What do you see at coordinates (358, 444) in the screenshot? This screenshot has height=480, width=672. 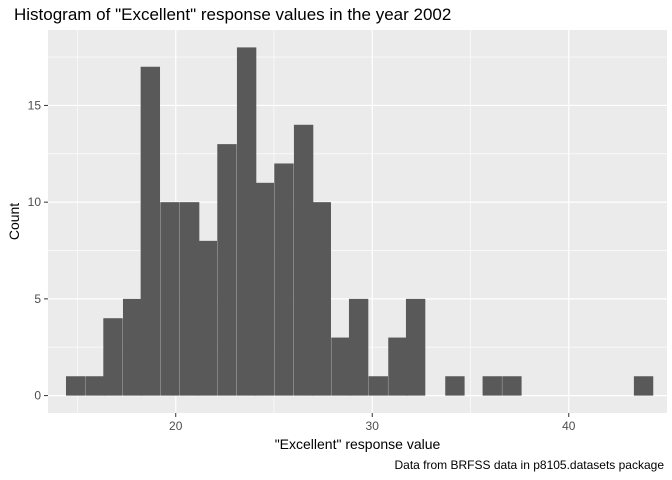 I see `x-axis-title: "Excellent" response value` at bounding box center [358, 444].